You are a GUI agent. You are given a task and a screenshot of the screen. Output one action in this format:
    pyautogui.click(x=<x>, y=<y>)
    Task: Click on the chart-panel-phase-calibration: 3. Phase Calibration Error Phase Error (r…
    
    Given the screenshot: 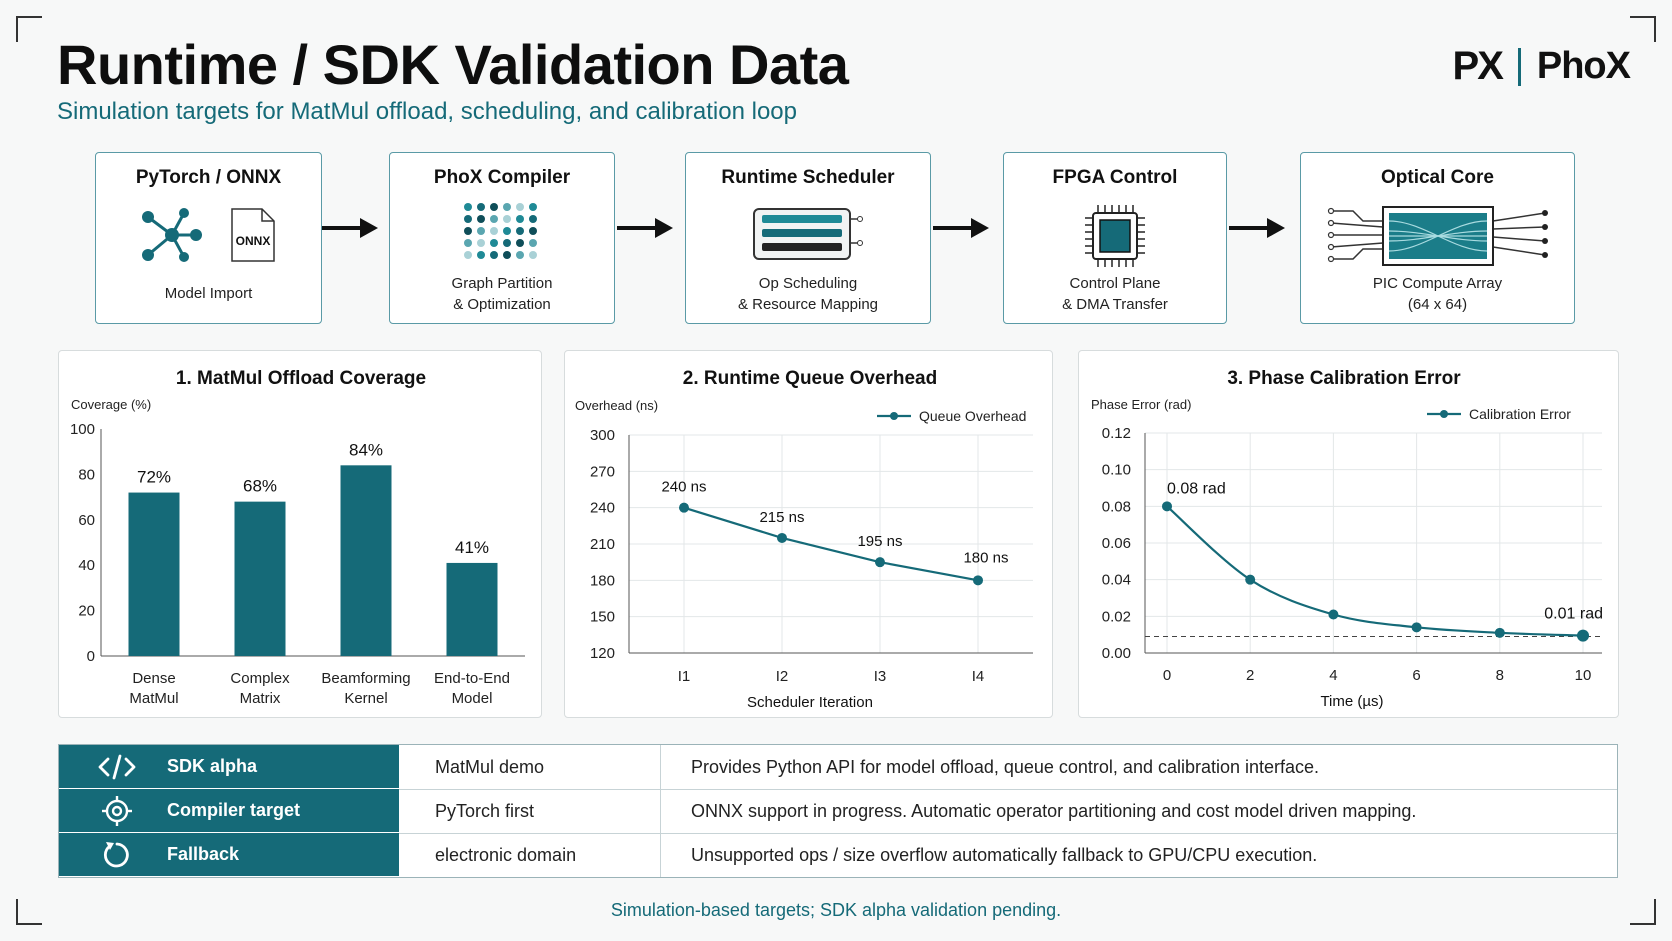 What is the action you would take?
    pyautogui.click(x=1348, y=534)
    